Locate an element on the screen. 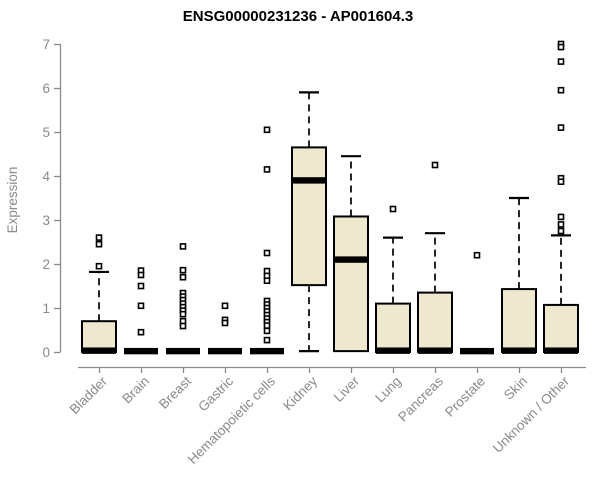 Image resolution: width=600 pixels, height=500 pixels. chart-title: ENSG00000231236 - AP001604.3 is located at coordinates (298, 16).